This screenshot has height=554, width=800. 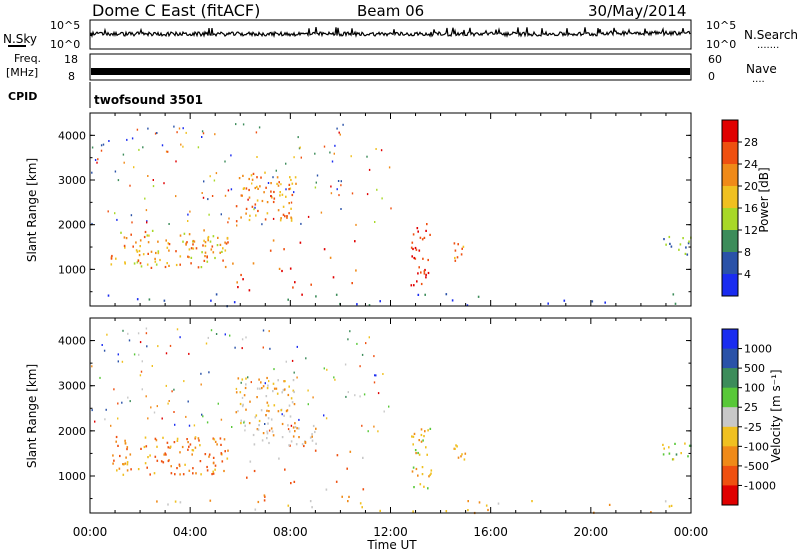 I want to click on colorbar-tick-label: 16, so click(x=751, y=208).